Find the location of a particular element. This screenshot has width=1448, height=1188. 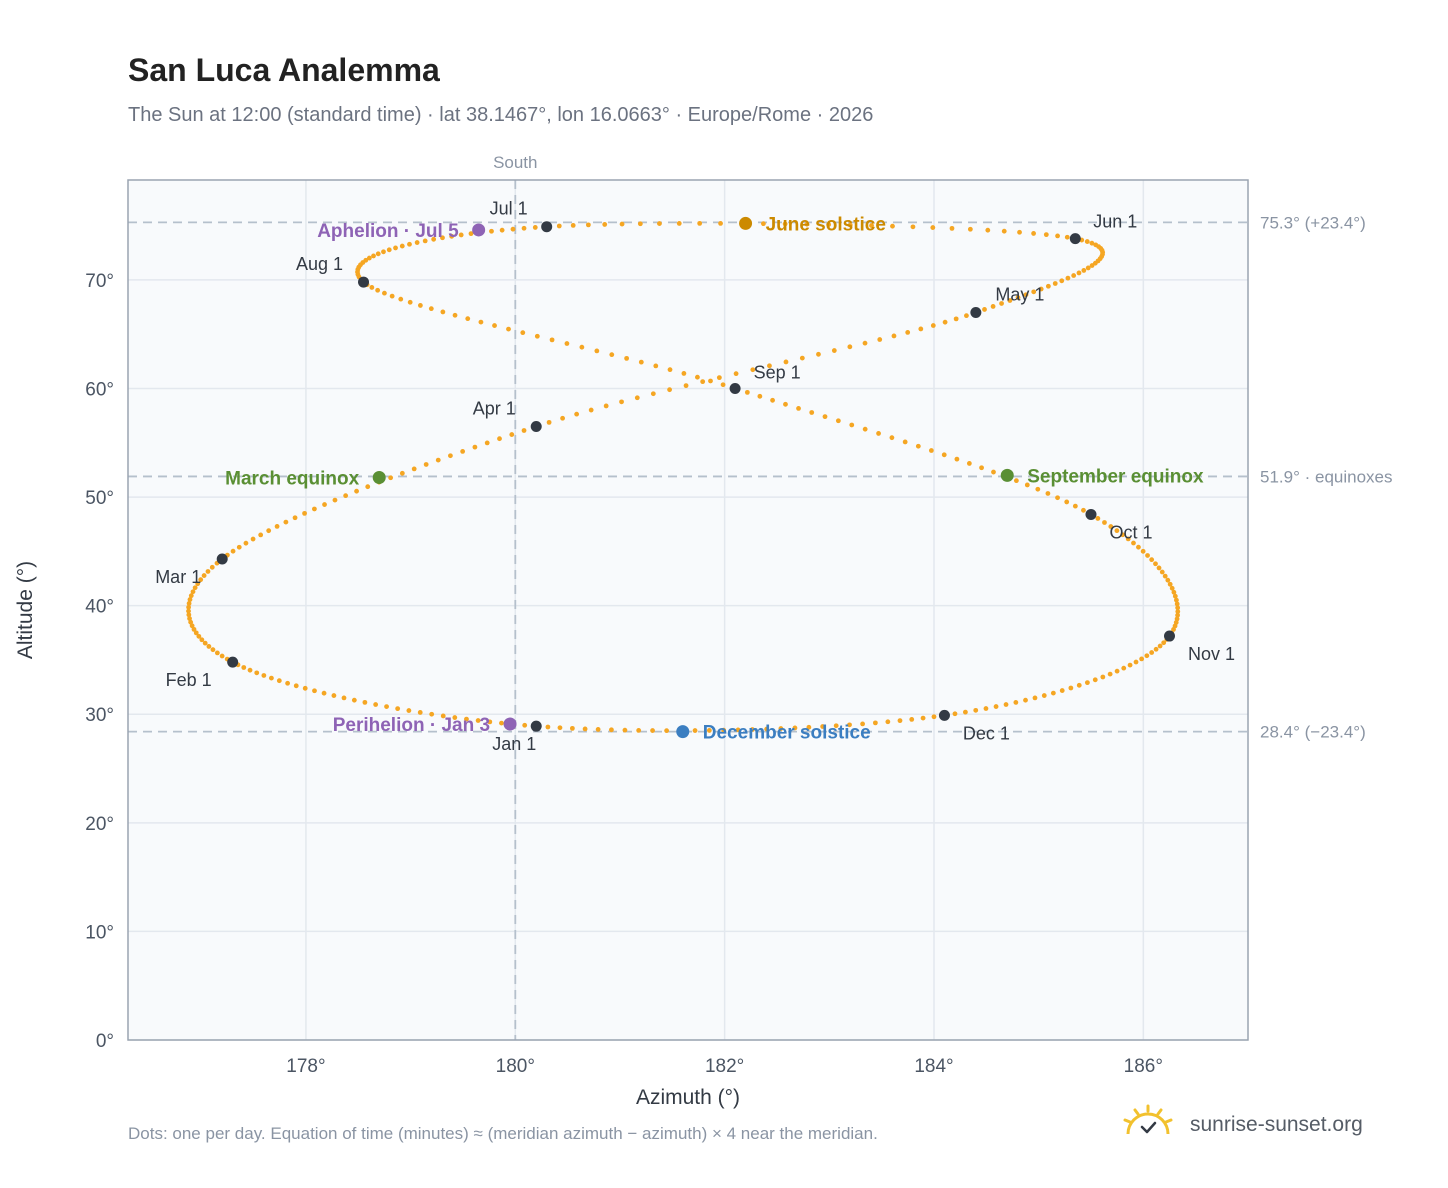

event-label: December solstice is located at coordinates (787, 733).